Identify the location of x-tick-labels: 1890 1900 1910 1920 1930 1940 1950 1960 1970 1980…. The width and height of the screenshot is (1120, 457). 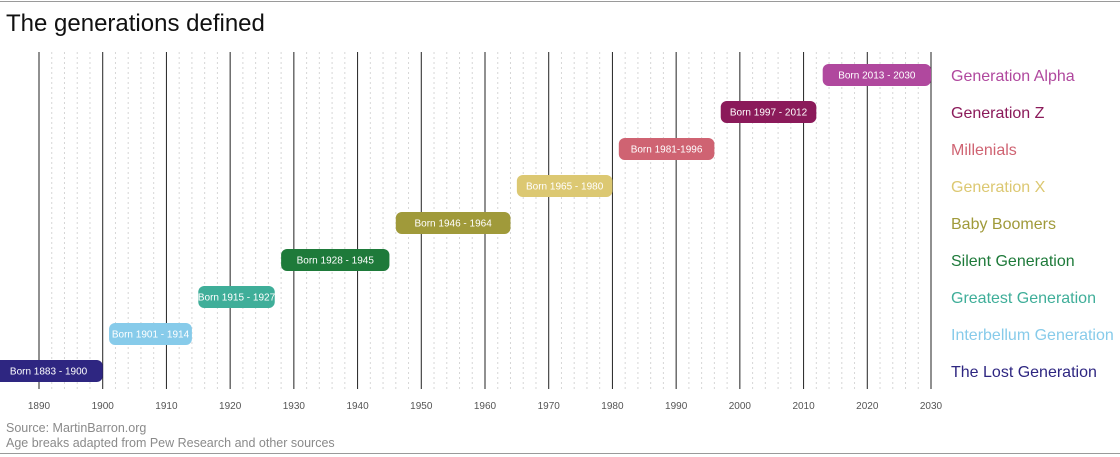
(485, 406).